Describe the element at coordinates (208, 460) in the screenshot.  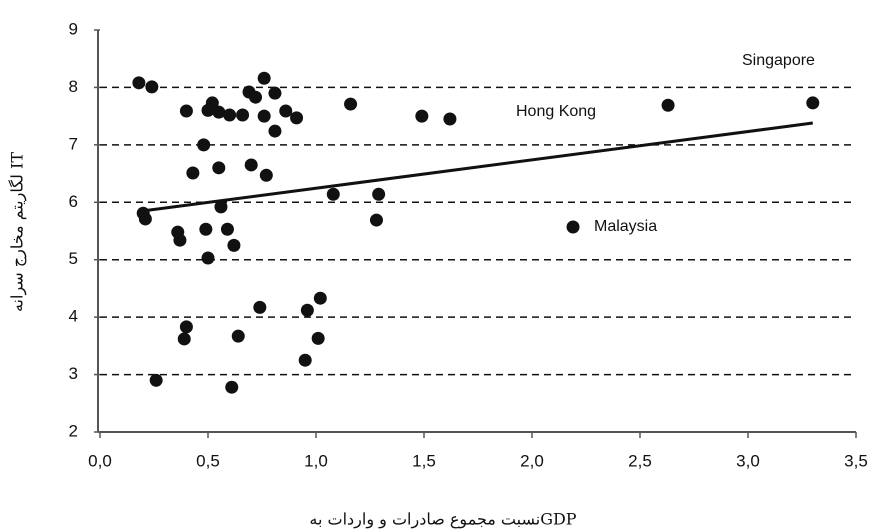
I see `x-tick-label: 0,5` at that location.